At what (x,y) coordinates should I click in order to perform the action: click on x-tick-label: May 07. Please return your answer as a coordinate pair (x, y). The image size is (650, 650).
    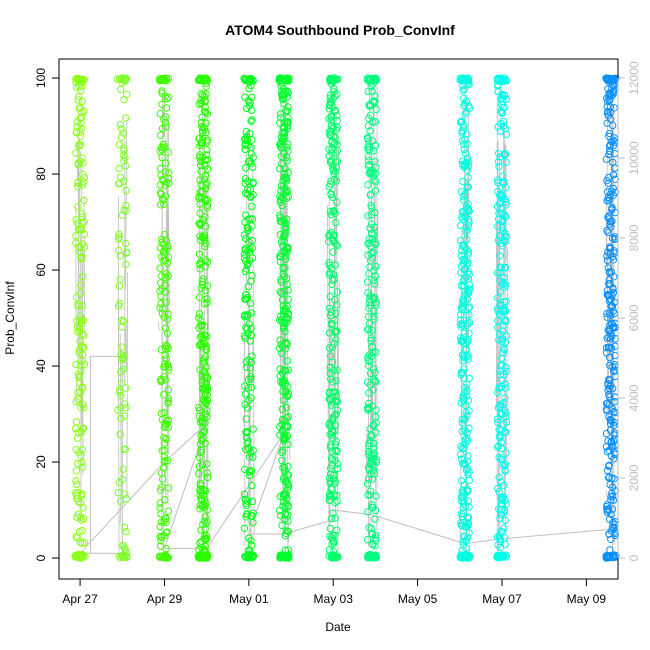
    Looking at the image, I should click on (502, 599).